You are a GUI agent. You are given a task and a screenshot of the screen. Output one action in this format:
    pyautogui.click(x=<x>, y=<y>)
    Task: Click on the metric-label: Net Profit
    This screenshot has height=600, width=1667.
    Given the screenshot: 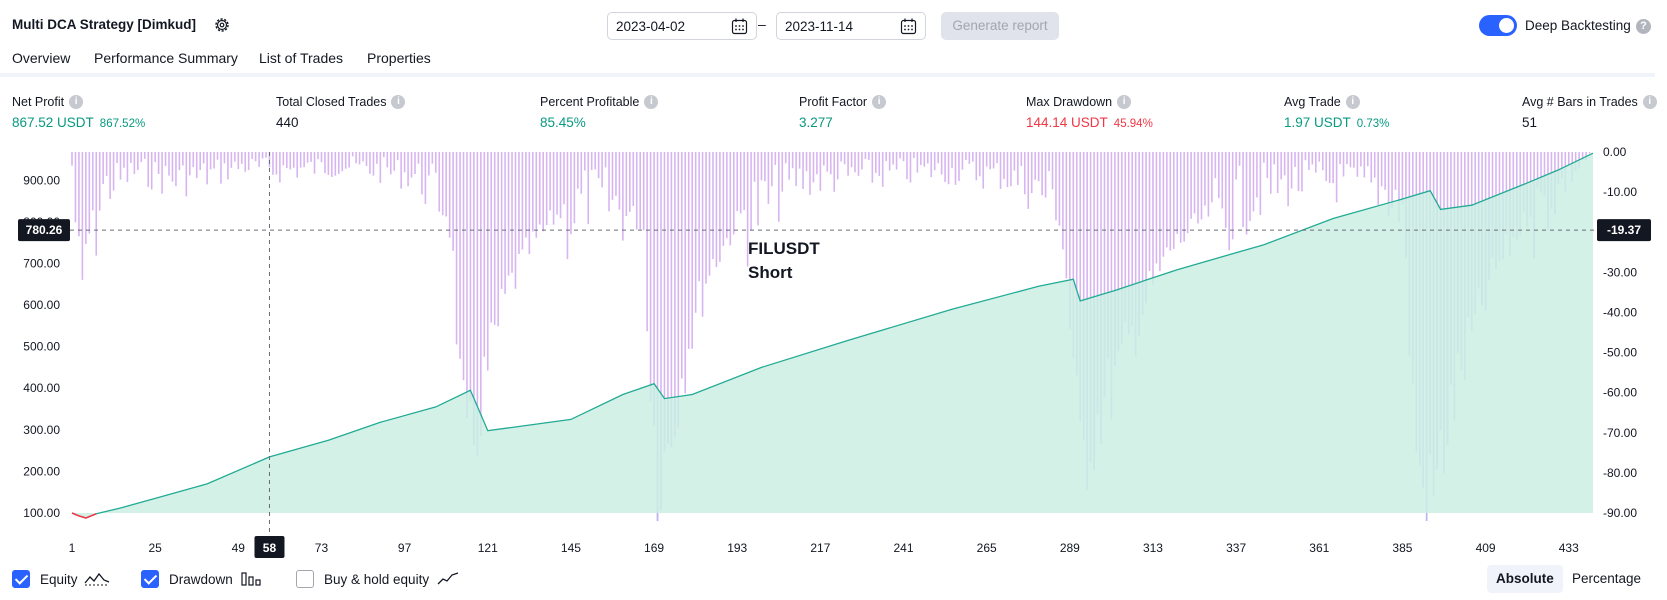 What is the action you would take?
    pyautogui.click(x=38, y=102)
    